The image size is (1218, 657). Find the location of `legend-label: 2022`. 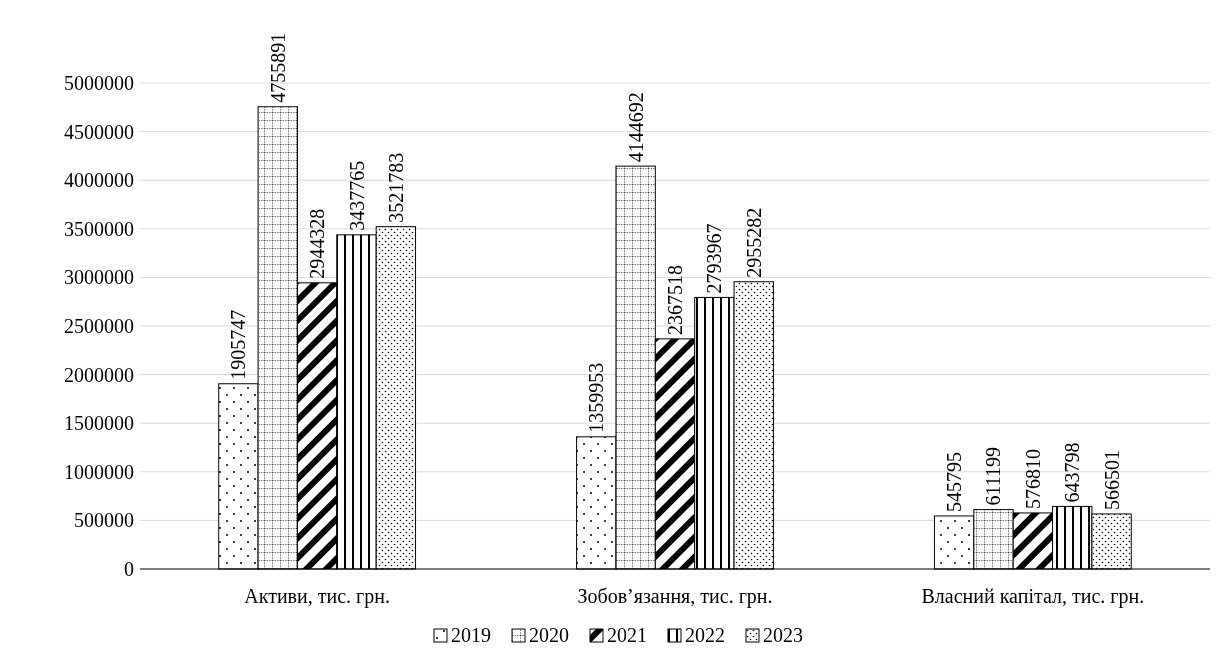

legend-label: 2022 is located at coordinates (705, 635).